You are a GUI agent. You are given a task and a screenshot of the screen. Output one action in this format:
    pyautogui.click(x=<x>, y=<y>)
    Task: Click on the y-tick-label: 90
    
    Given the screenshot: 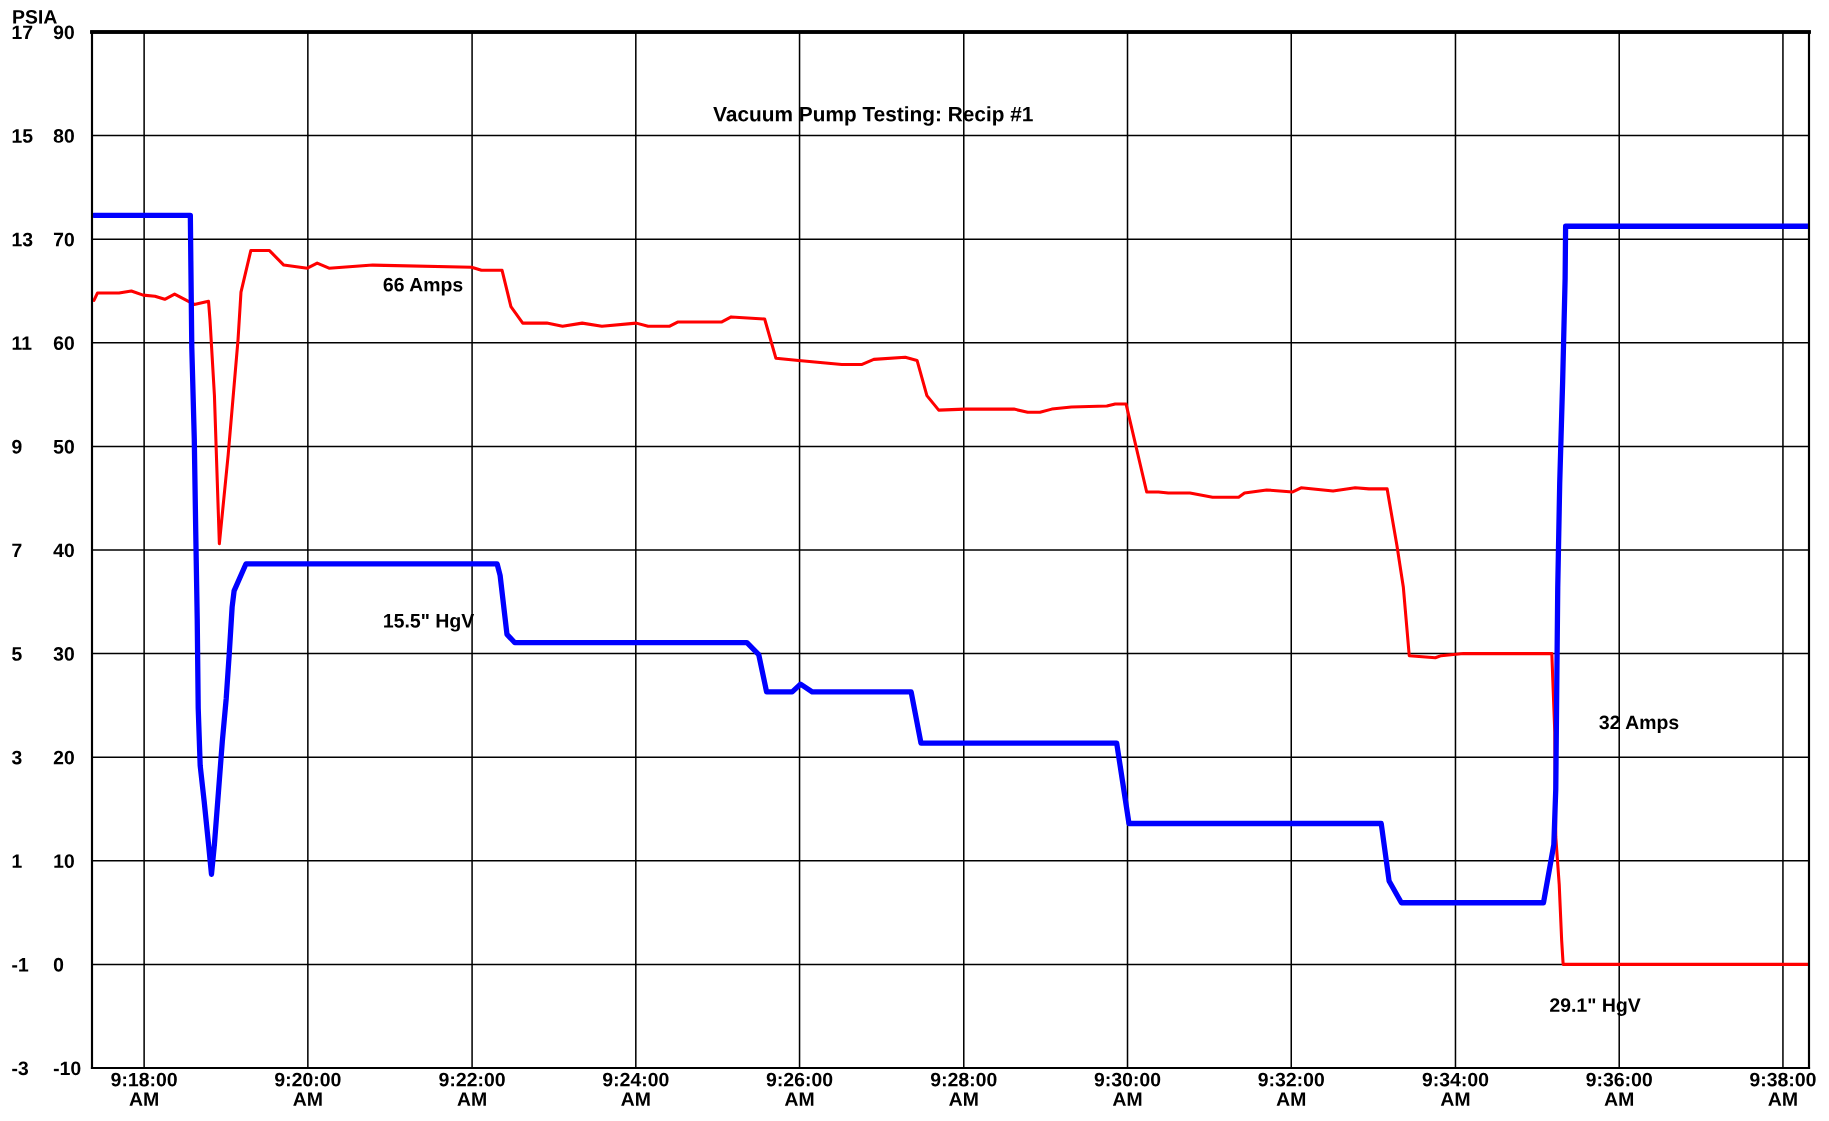 What is the action you would take?
    pyautogui.click(x=63, y=32)
    